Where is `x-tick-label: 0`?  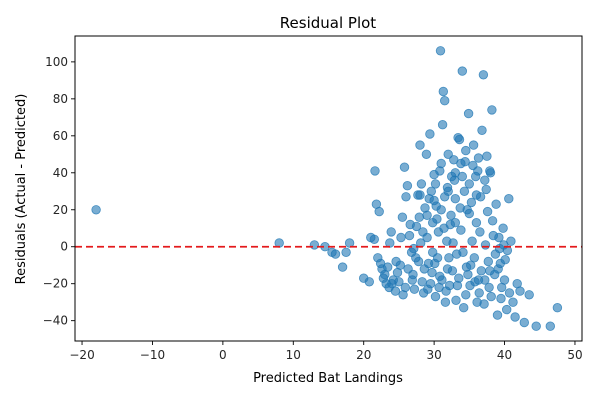 x-tick-label: 0 is located at coordinates (223, 355).